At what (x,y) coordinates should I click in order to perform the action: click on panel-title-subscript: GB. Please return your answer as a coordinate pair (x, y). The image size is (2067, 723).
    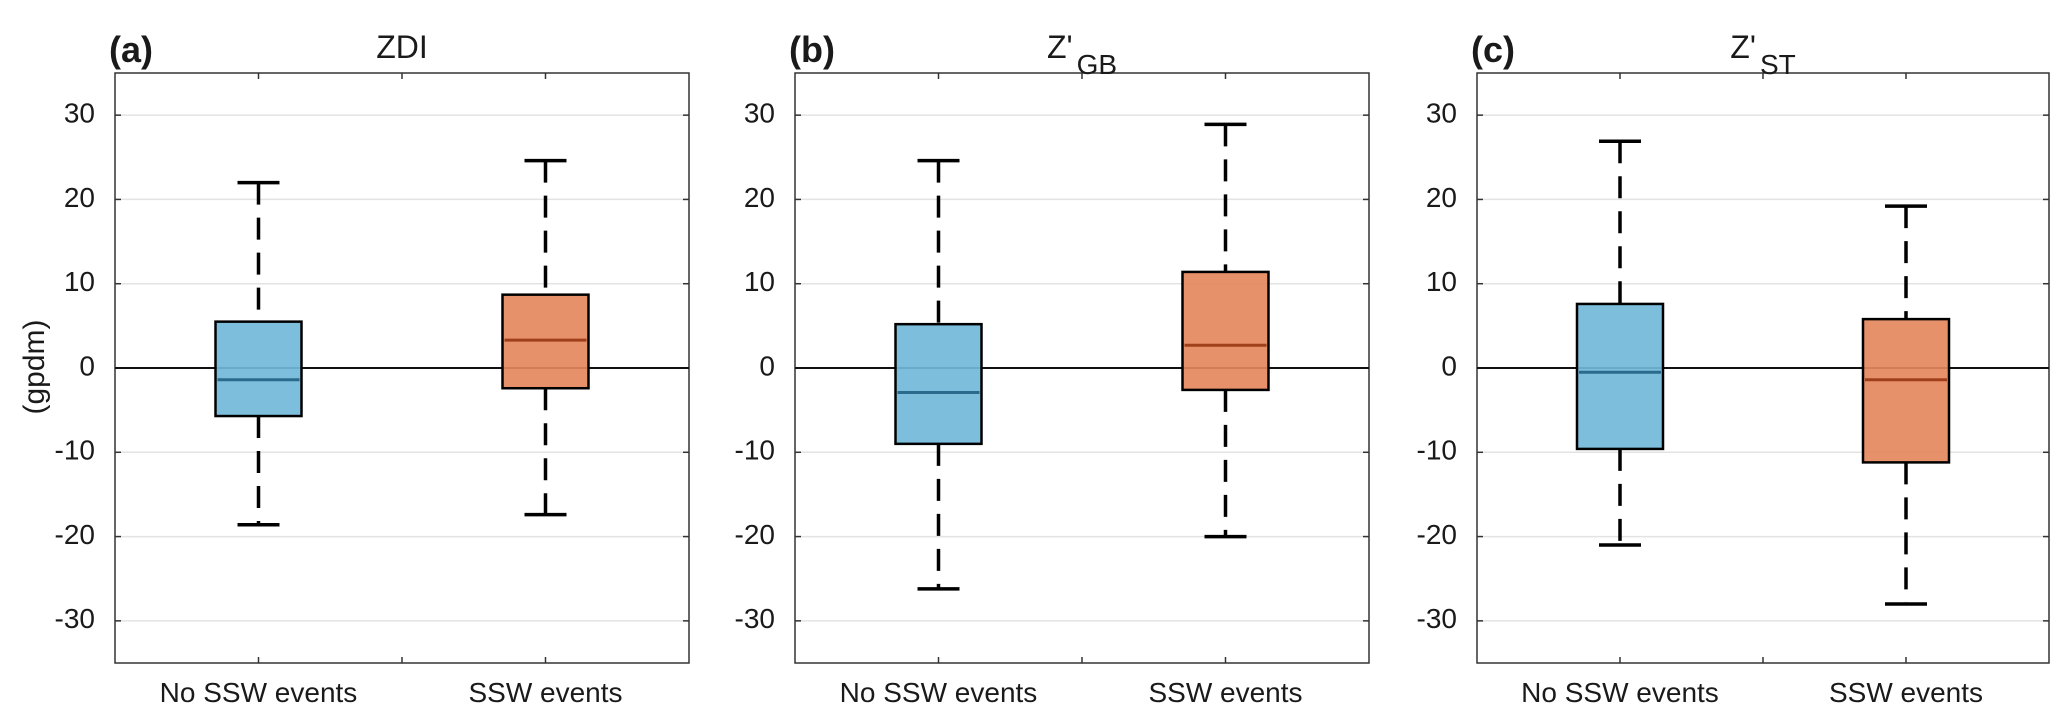
    Looking at the image, I should click on (1097, 64).